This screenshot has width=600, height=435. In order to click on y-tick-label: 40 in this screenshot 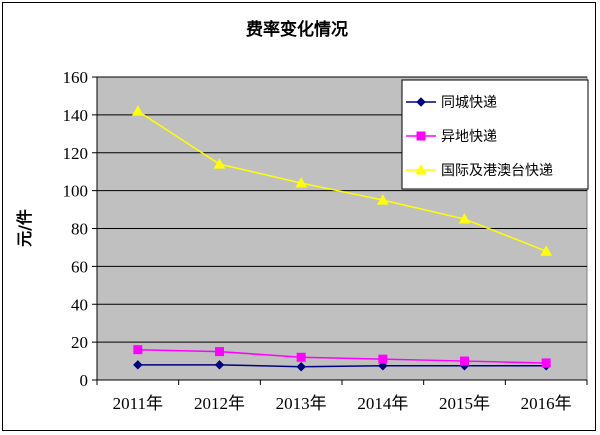, I will do `click(79, 304)`.